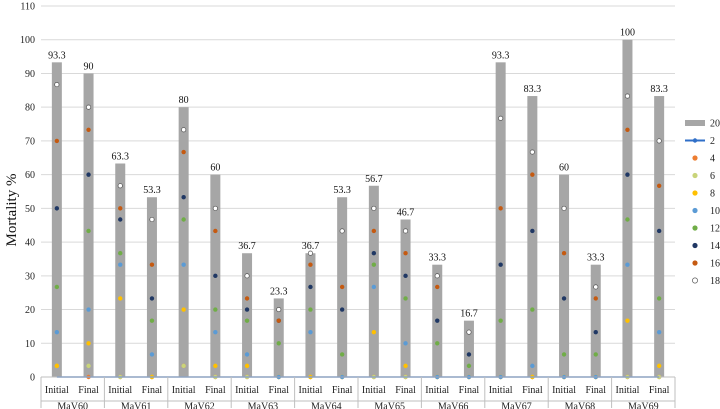  Describe the element at coordinates (30, 141) in the screenshot. I see `y-tick-label: 70` at that location.